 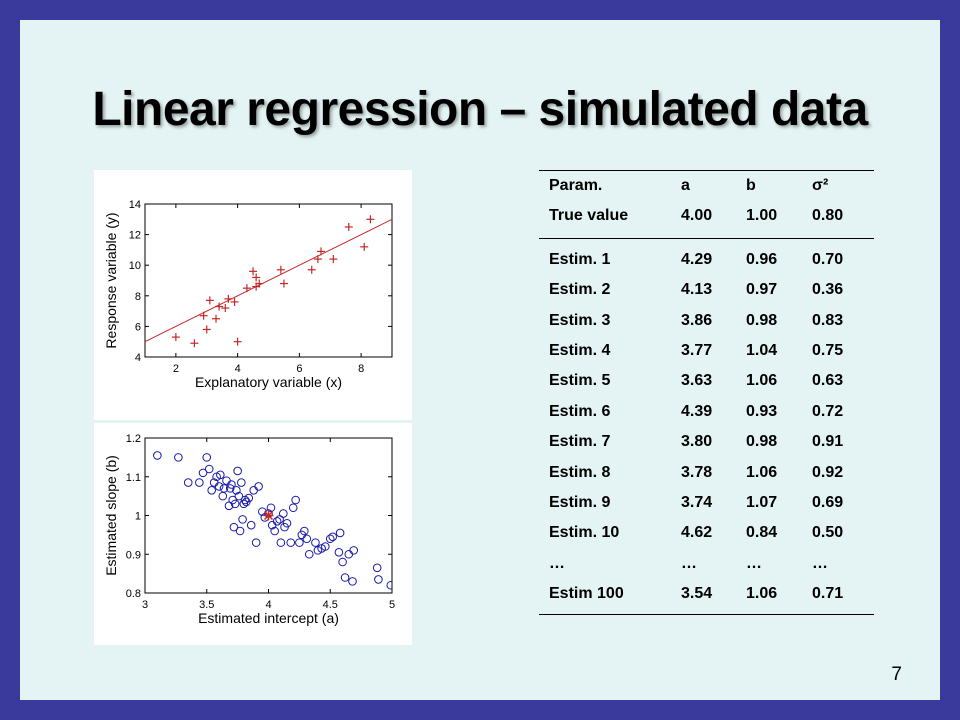 I want to click on y-axis-label: Response variable (y), so click(x=111, y=280).